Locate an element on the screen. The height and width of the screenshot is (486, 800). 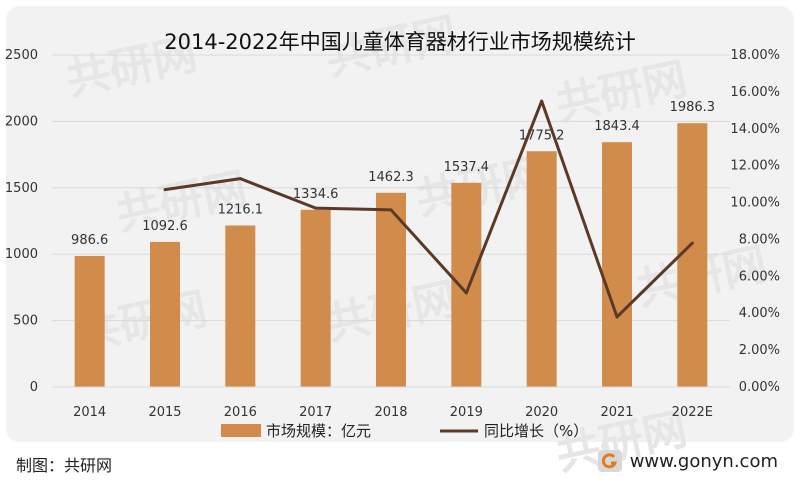
gonyn-logo-icon is located at coordinates (609, 461).